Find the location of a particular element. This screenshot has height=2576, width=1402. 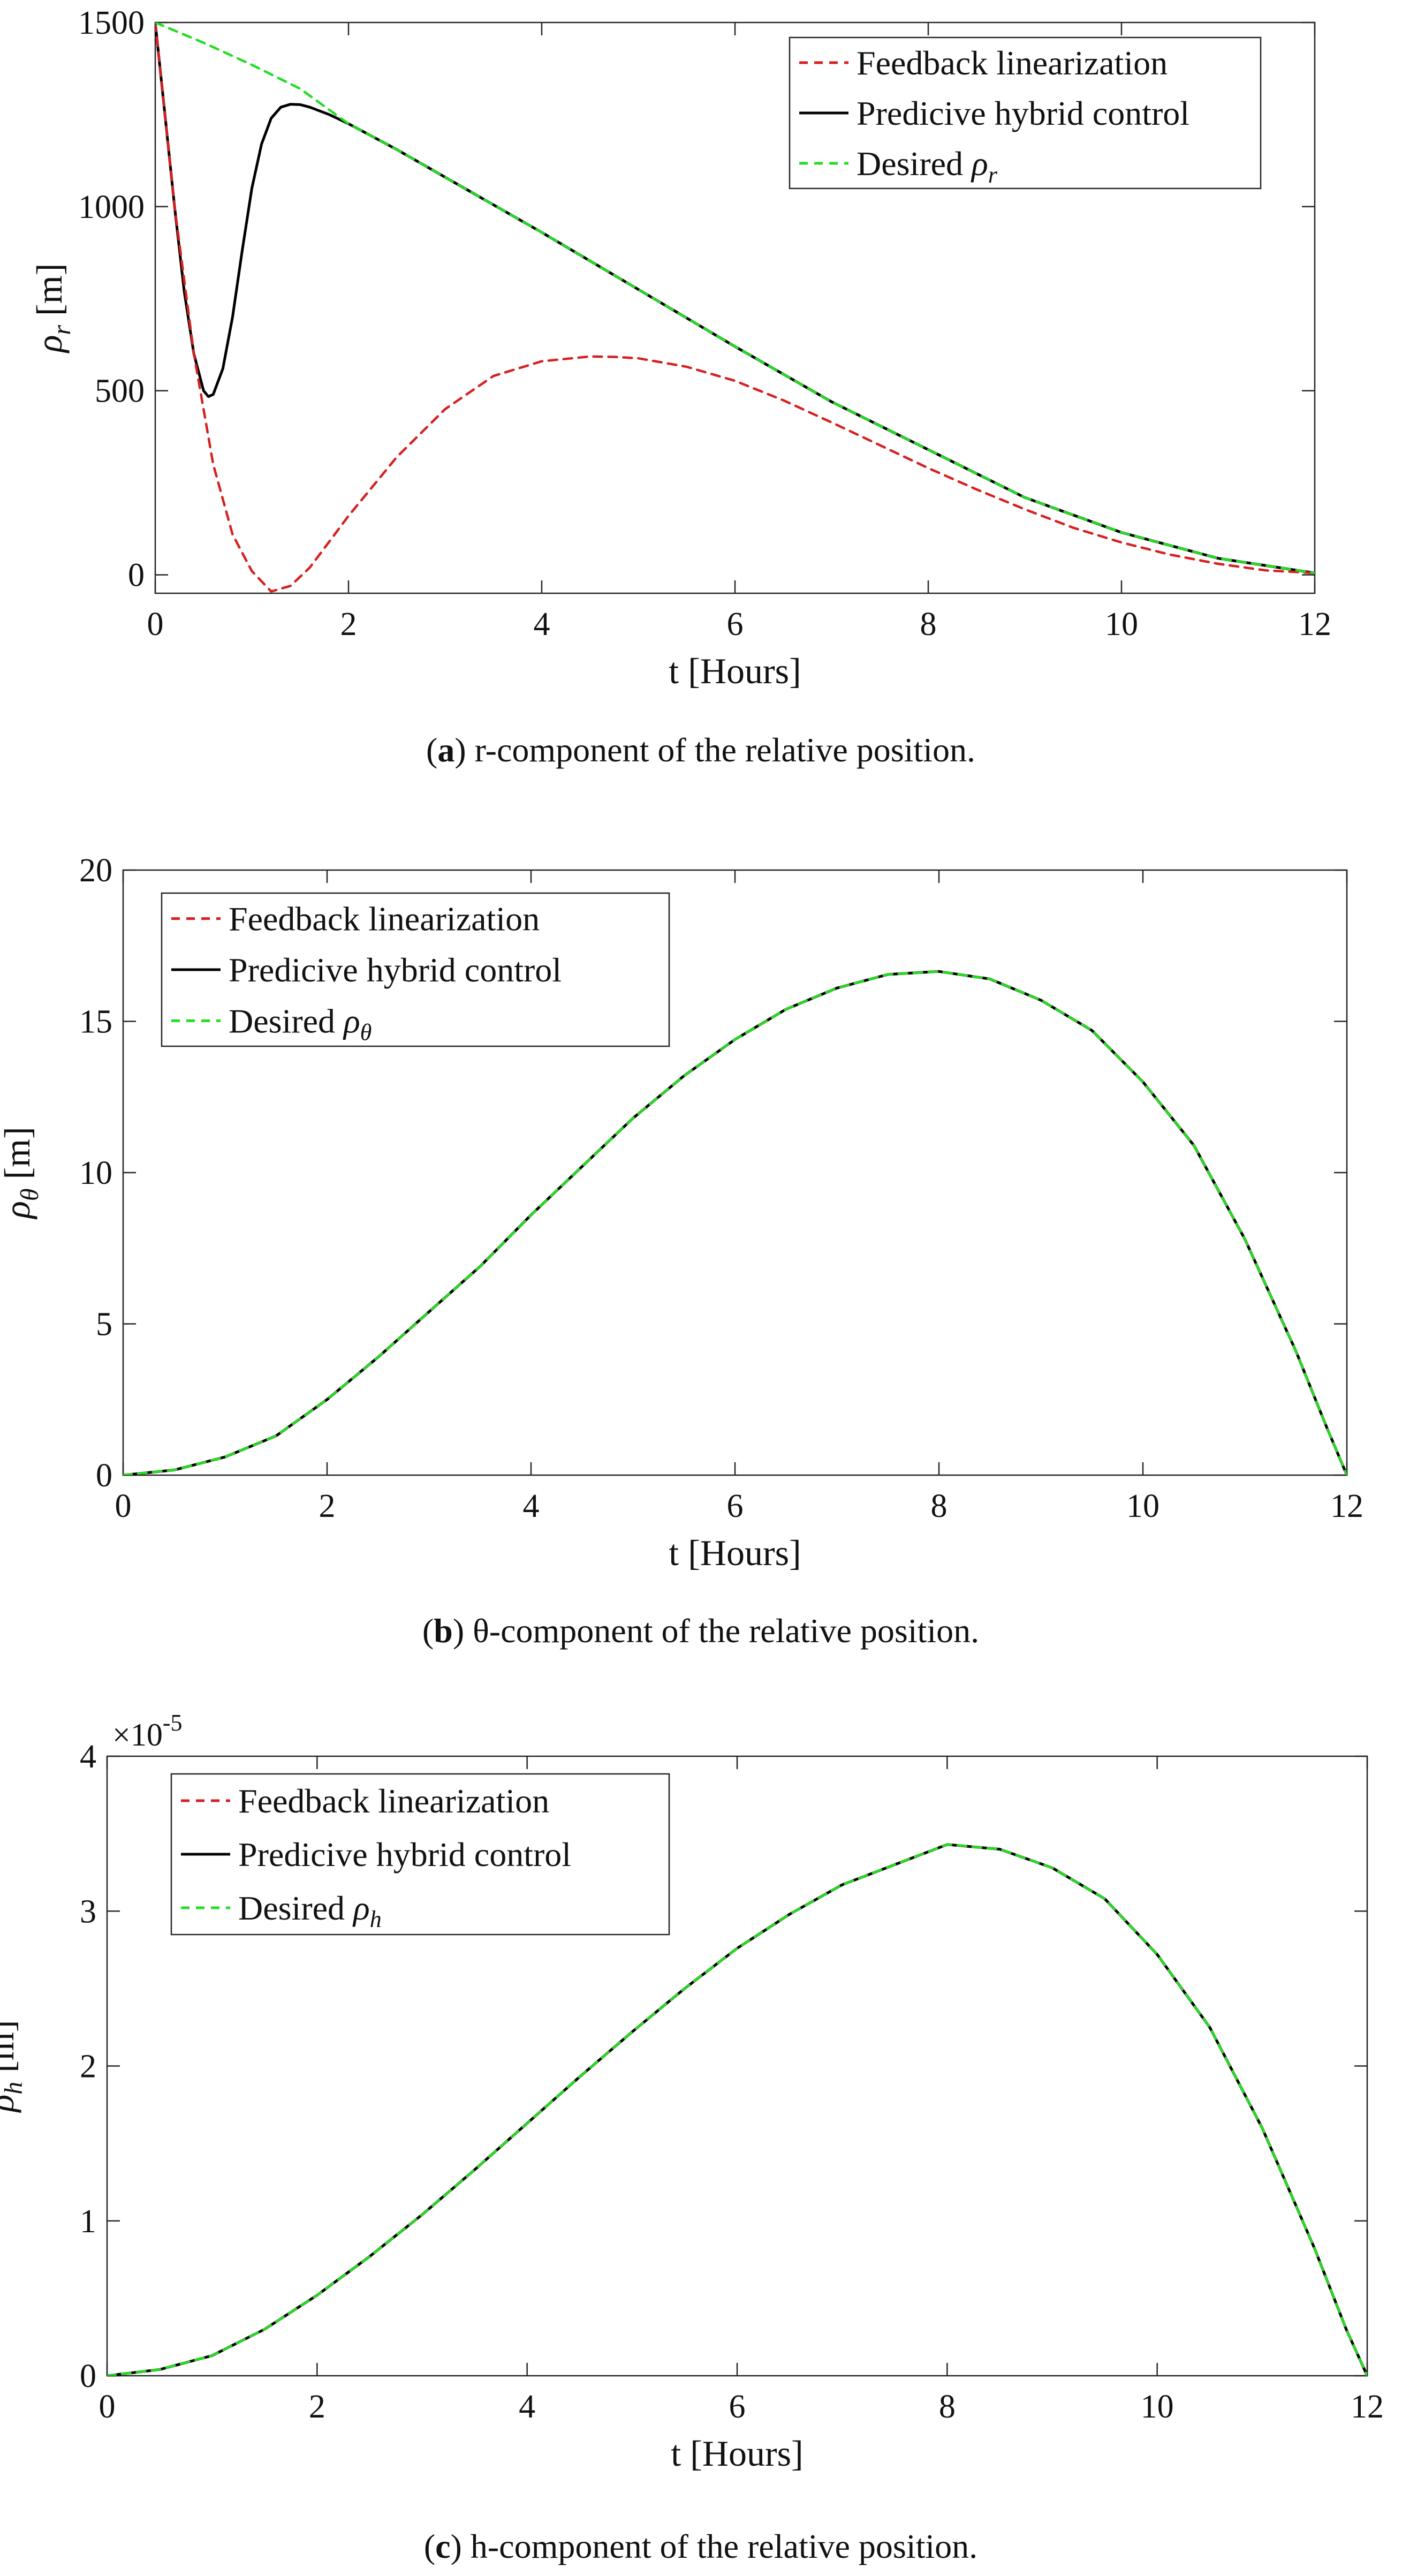

y-tick-label: 20 is located at coordinates (95, 870).